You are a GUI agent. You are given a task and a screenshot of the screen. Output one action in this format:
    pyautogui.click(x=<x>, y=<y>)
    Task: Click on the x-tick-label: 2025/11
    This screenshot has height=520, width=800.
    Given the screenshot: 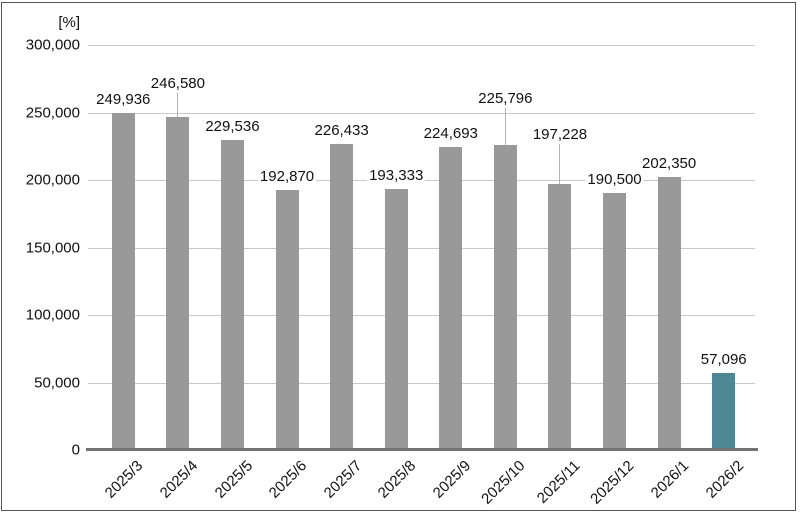 What is the action you would take?
    pyautogui.click(x=558, y=482)
    